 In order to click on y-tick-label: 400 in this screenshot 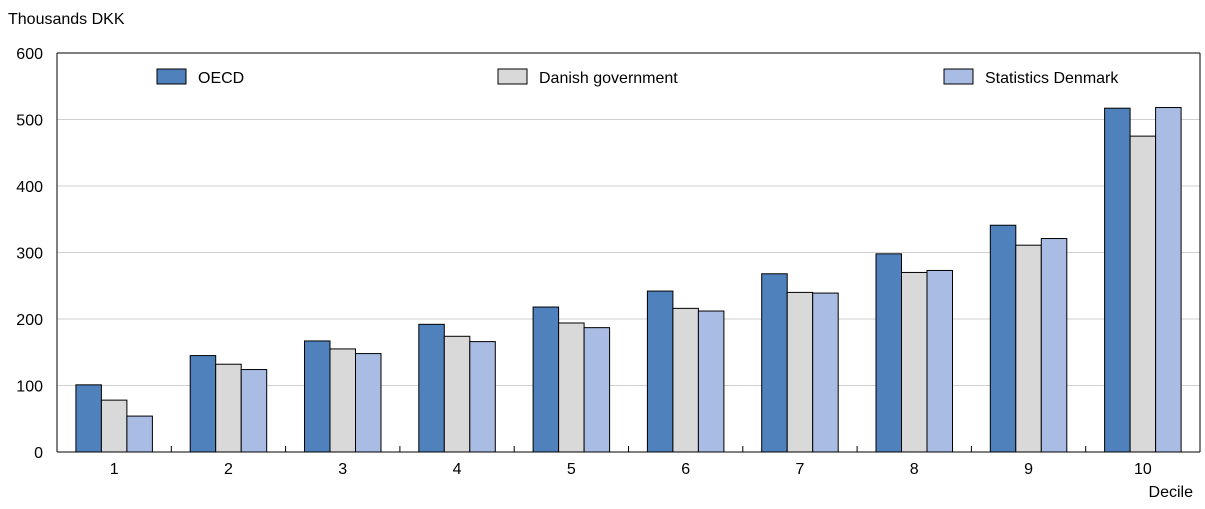, I will do `click(29, 187)`.